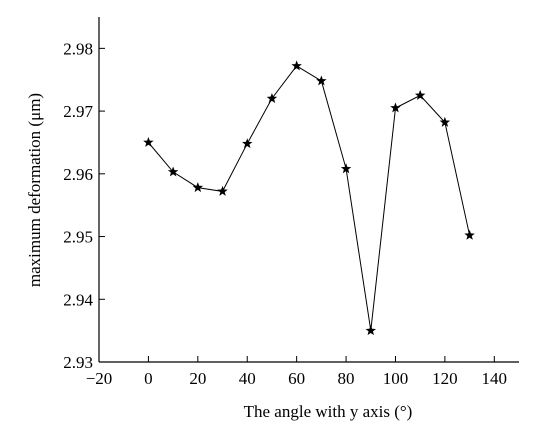 This screenshot has width=550, height=437. I want to click on x-axis-ticks: −20 0 20 40 60 80 100 120 140, so click(296, 372).